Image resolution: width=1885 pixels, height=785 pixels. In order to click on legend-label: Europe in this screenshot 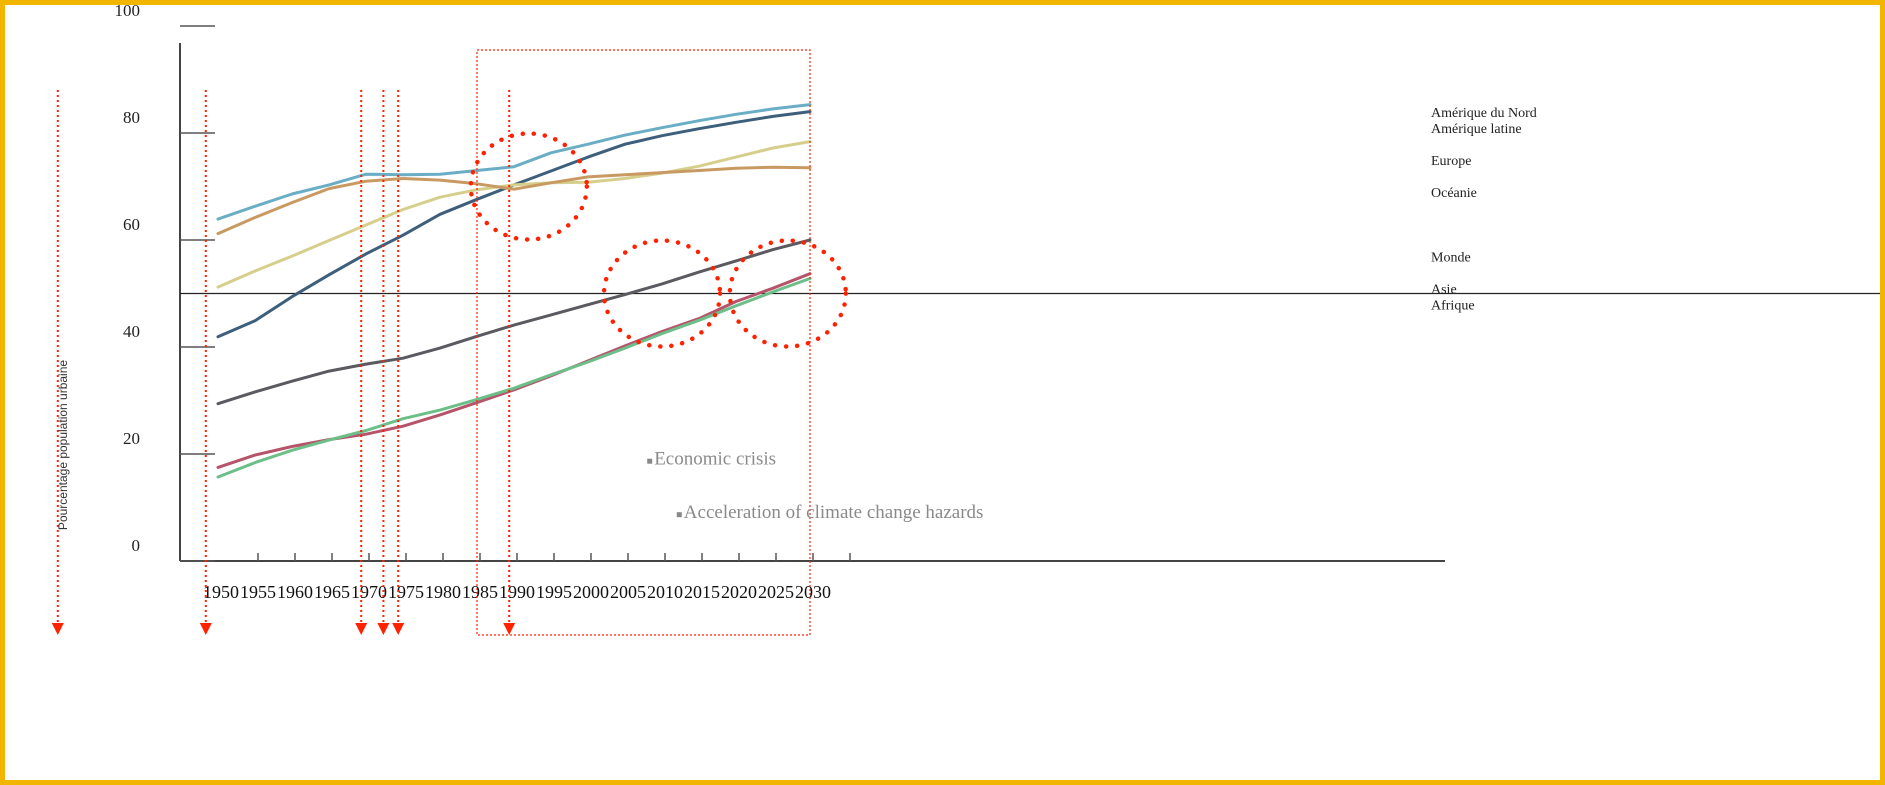, I will do `click(1451, 161)`.